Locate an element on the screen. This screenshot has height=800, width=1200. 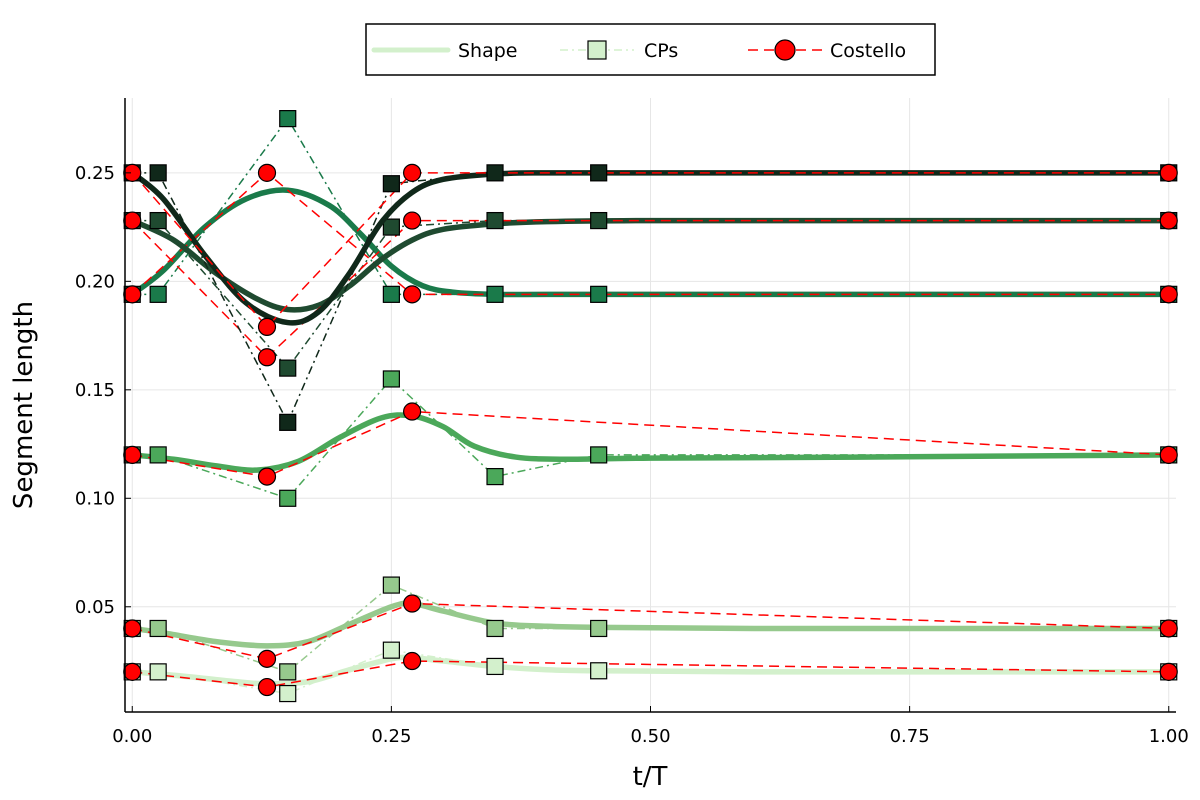
legend-box is located at coordinates (650, 49).